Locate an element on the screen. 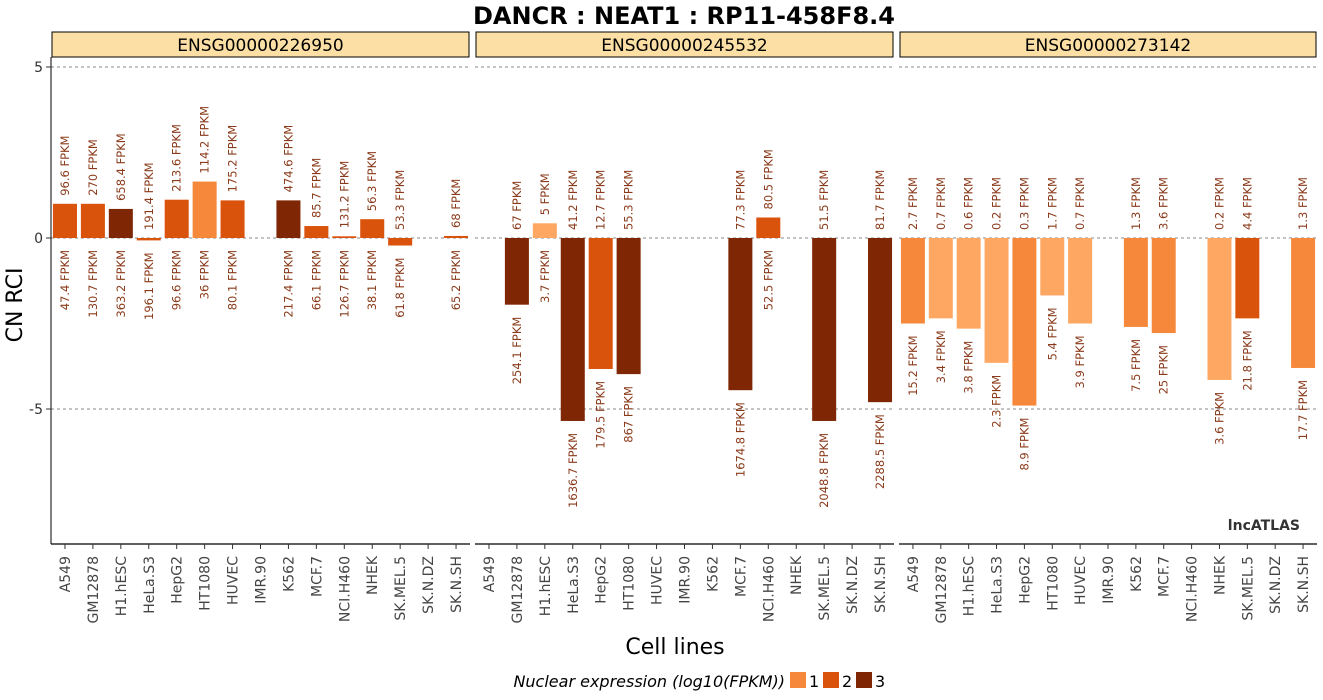 This screenshot has width=1323, height=700. fpkm-bottom-label: 52.5 FPKM is located at coordinates (768, 280).